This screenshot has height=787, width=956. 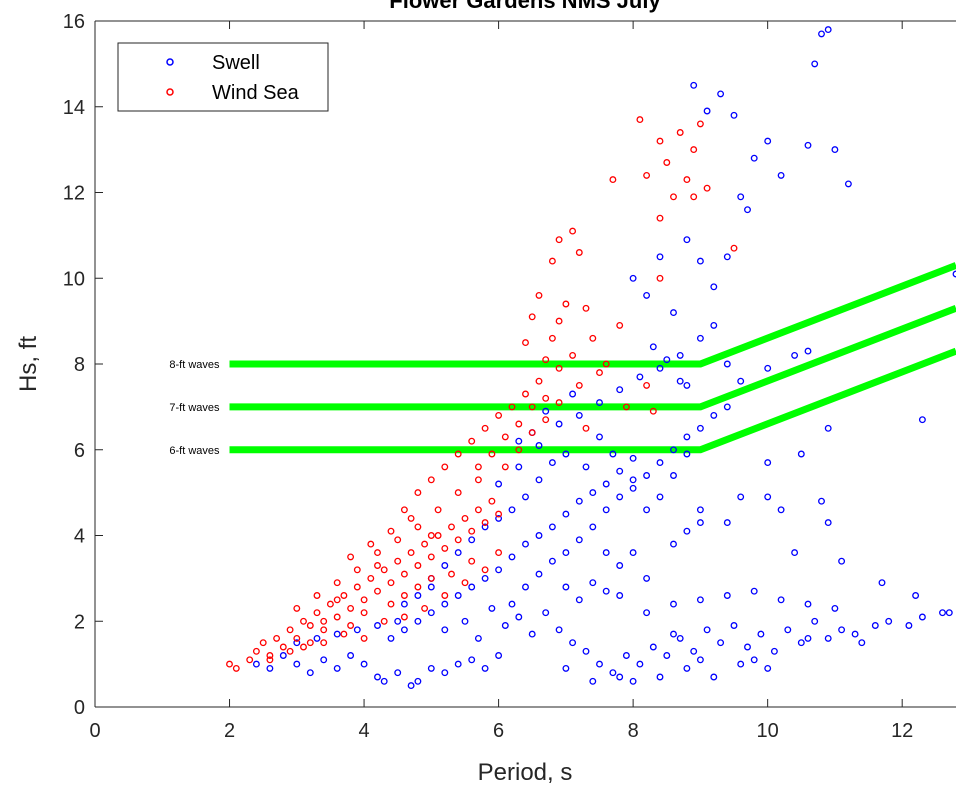 I want to click on legend-box, so click(x=223, y=77).